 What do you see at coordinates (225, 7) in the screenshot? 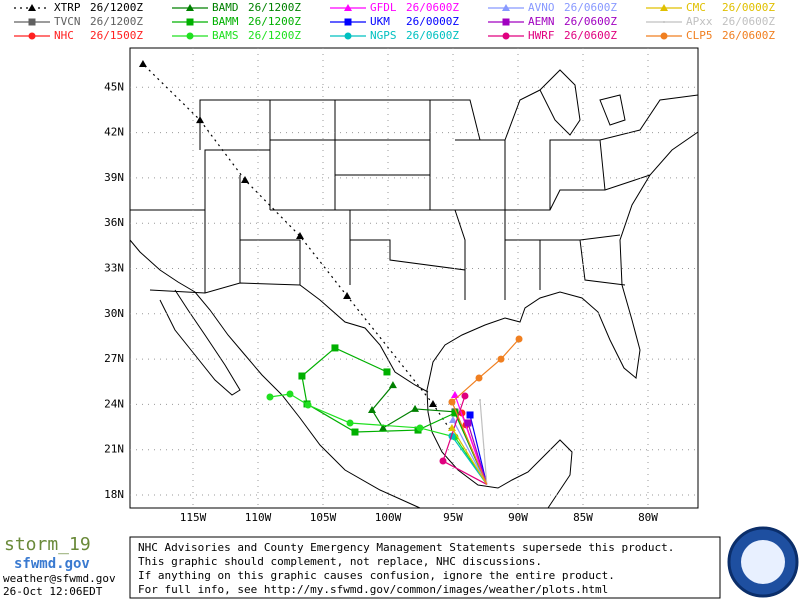
I see `legend-name: BAMD` at bounding box center [225, 7].